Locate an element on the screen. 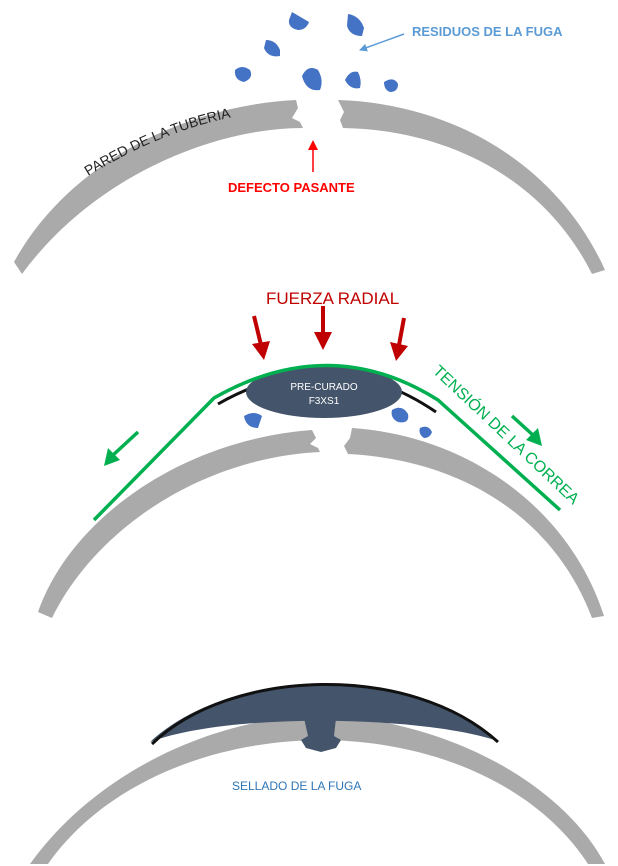 The width and height of the screenshot is (618, 866). precured-patch is located at coordinates (324, 392).